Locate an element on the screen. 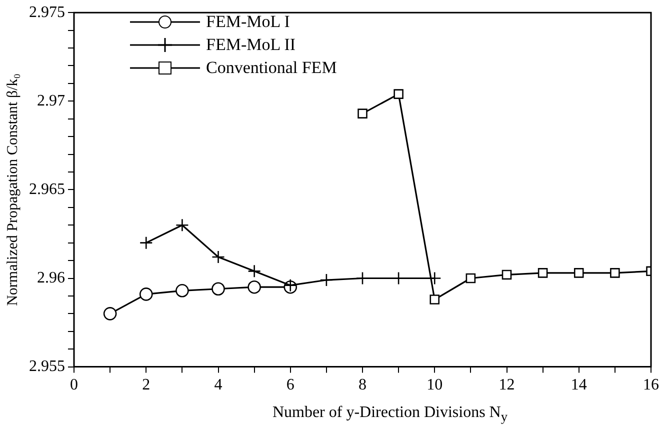 The width and height of the screenshot is (662, 438). y-axis-title: Normalized Propagation Constant β/k₀ is located at coordinates (12, 189).